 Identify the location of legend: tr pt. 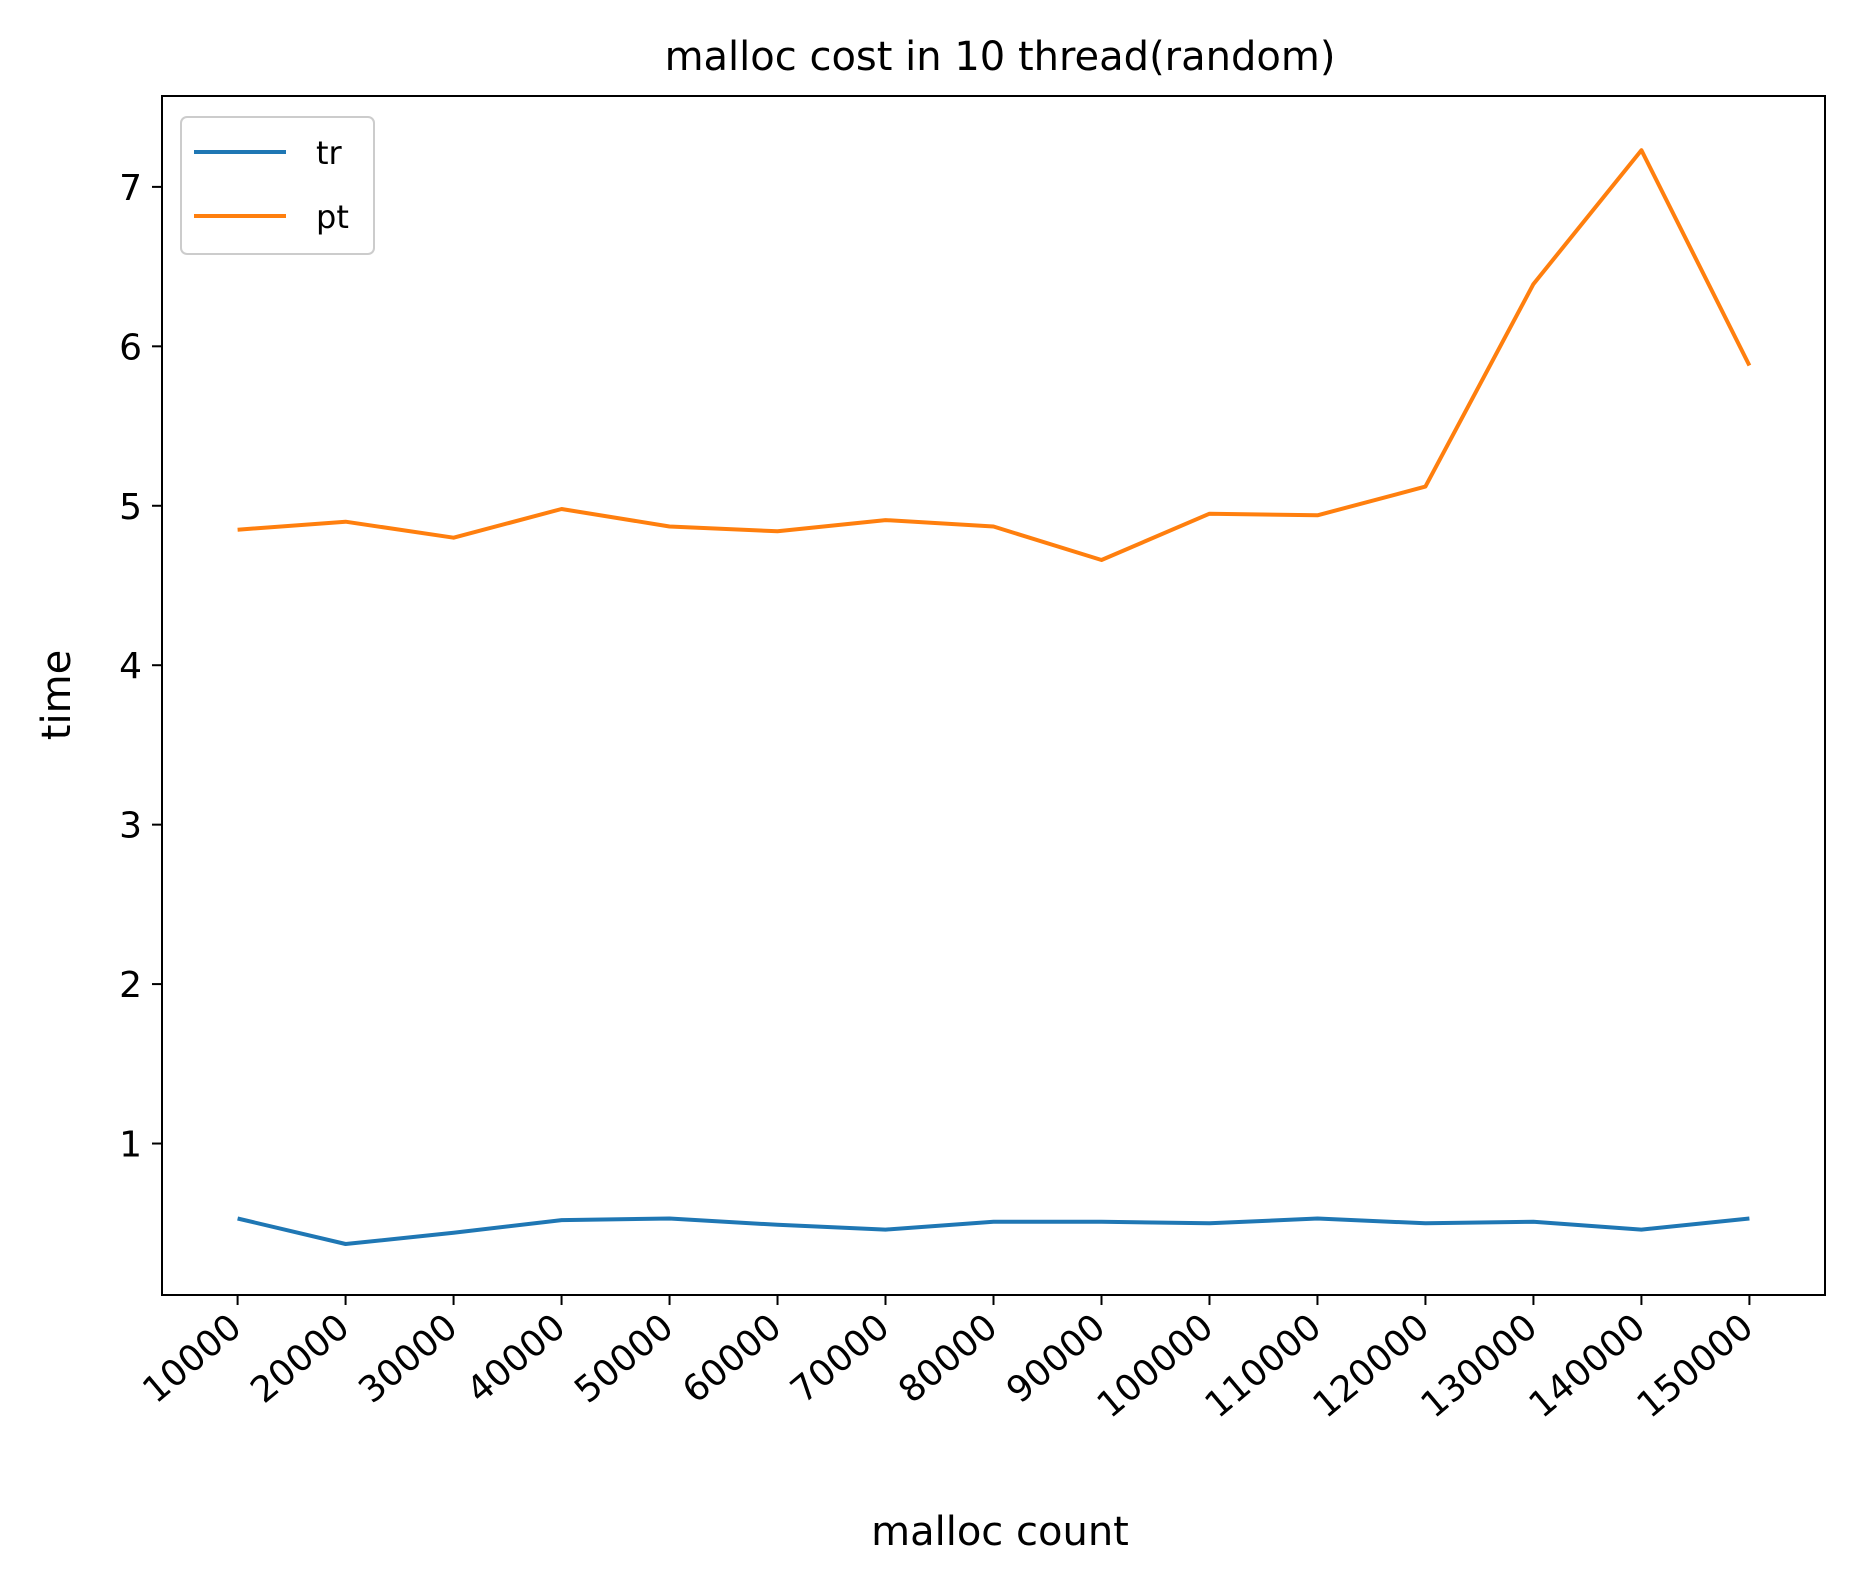
(277, 185).